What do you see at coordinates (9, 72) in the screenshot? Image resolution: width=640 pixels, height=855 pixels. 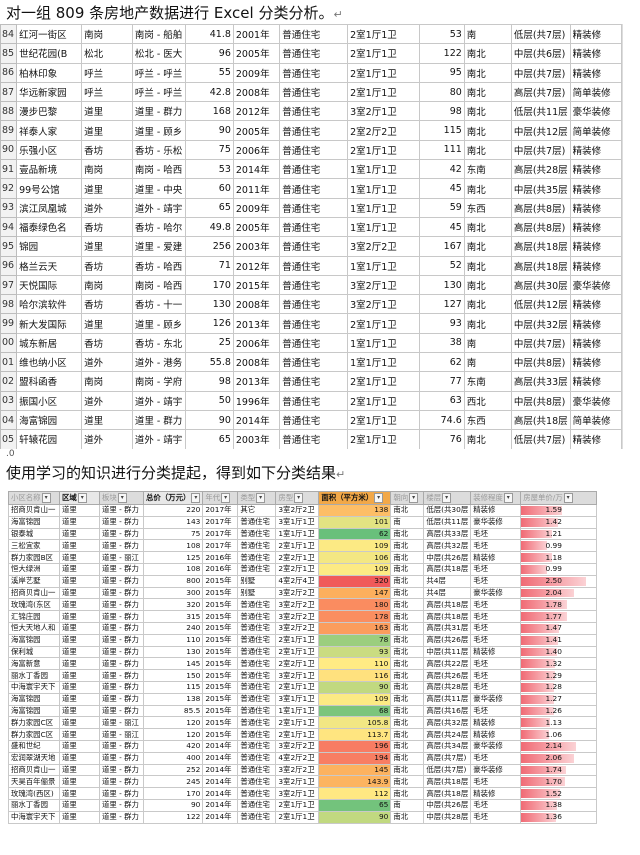 I see `row-number-cell: 86` at bounding box center [9, 72].